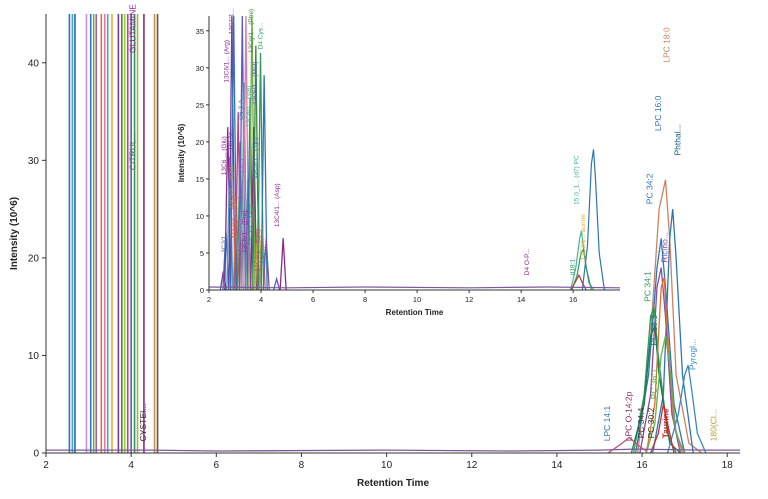  Describe the element at coordinates (251, 225) in the screenshot. I see `inset-peak-label: 13C3/1... (Ala)` at that location.